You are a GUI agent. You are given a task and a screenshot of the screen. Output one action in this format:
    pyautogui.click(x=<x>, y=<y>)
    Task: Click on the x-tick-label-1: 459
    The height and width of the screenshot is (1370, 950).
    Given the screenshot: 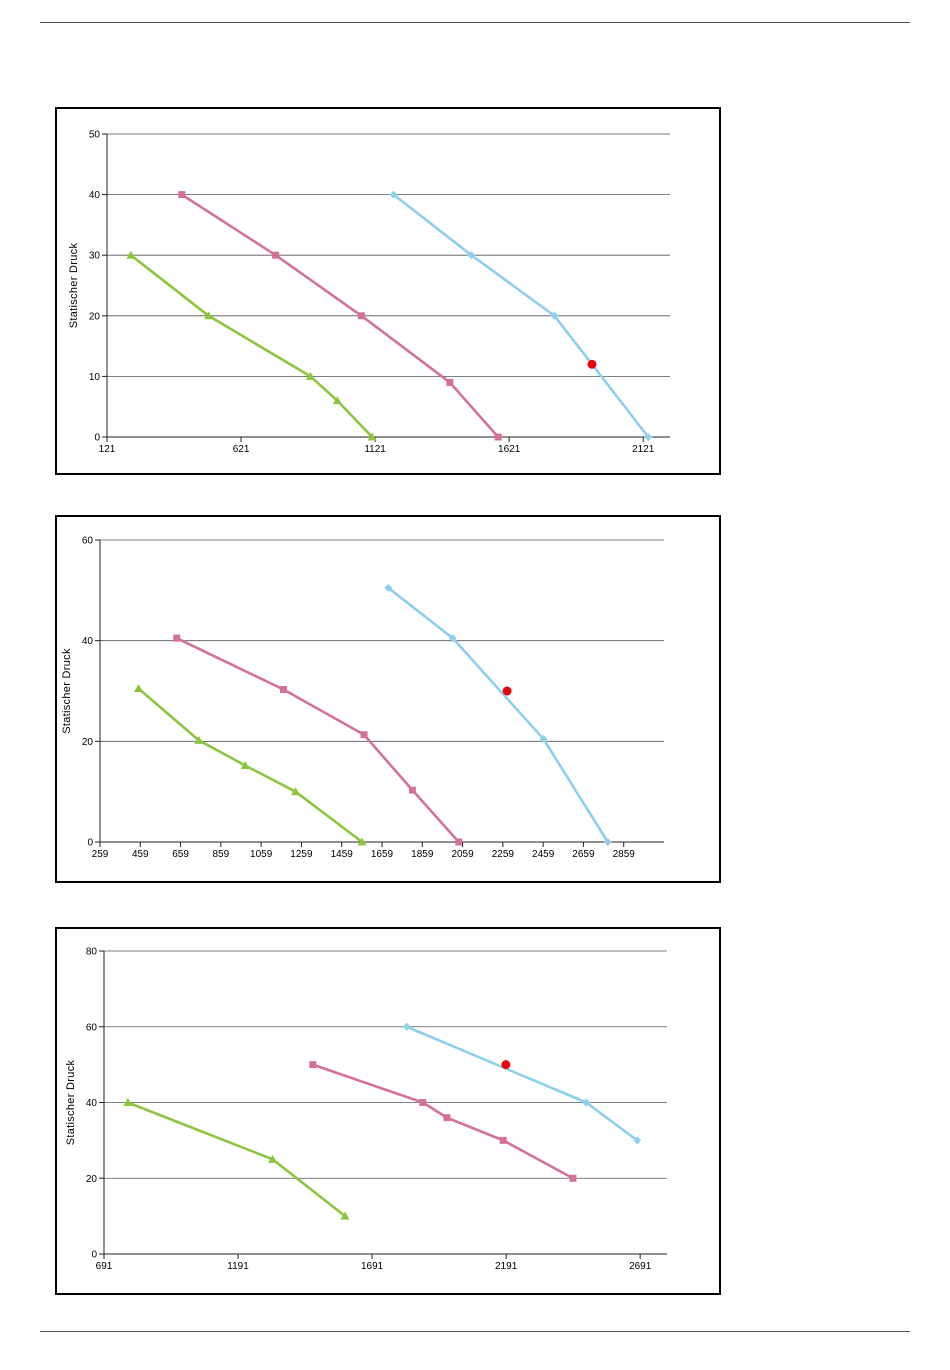 What is the action you would take?
    pyautogui.click(x=140, y=854)
    